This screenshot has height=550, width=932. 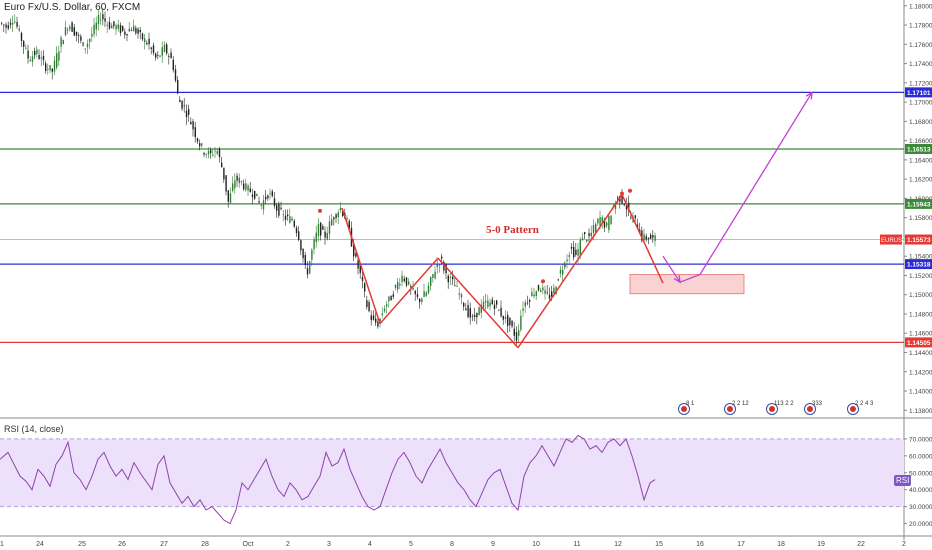 I want to click on last-price-label: 1.15573, so click(x=919, y=240).